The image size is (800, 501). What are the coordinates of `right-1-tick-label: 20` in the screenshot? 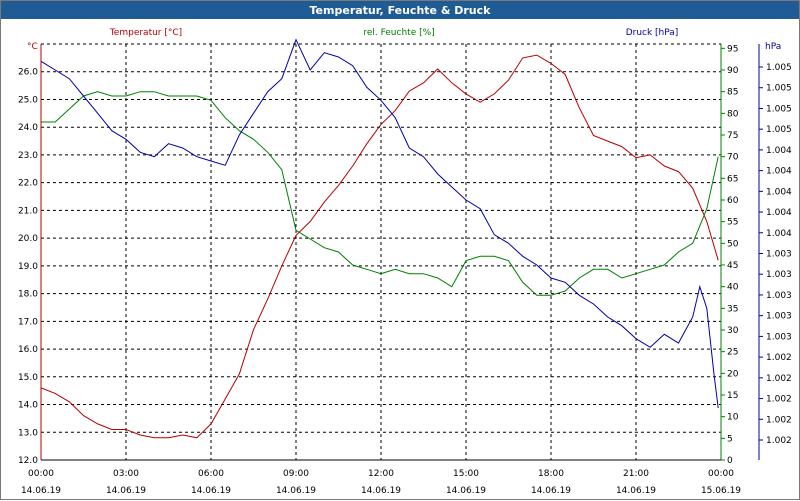 It's located at (733, 374).